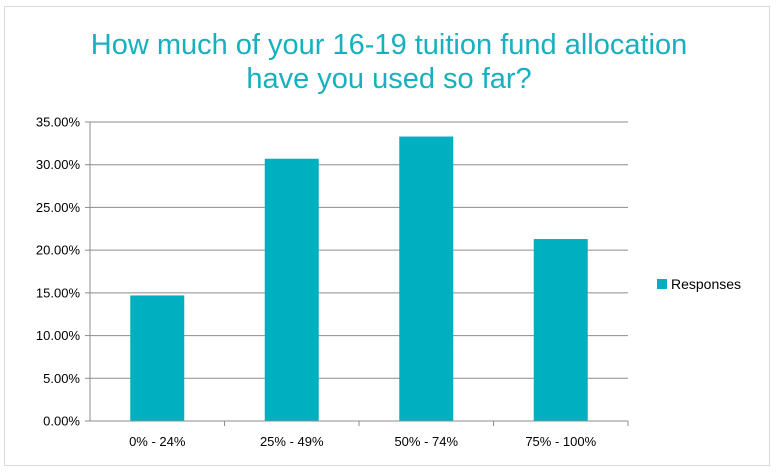 This screenshot has width=778, height=475. What do you see at coordinates (58, 250) in the screenshot?
I see `y-tick-label: 20.00%` at bounding box center [58, 250].